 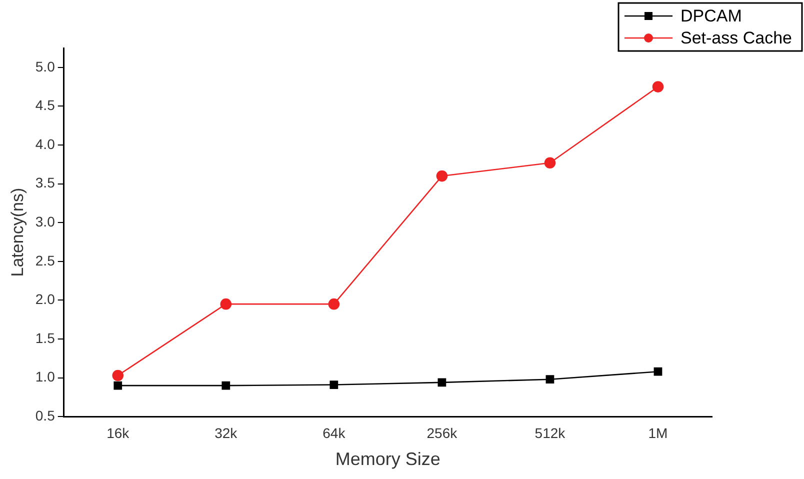 I want to click on y-tick-label: 3.0, so click(x=45, y=221).